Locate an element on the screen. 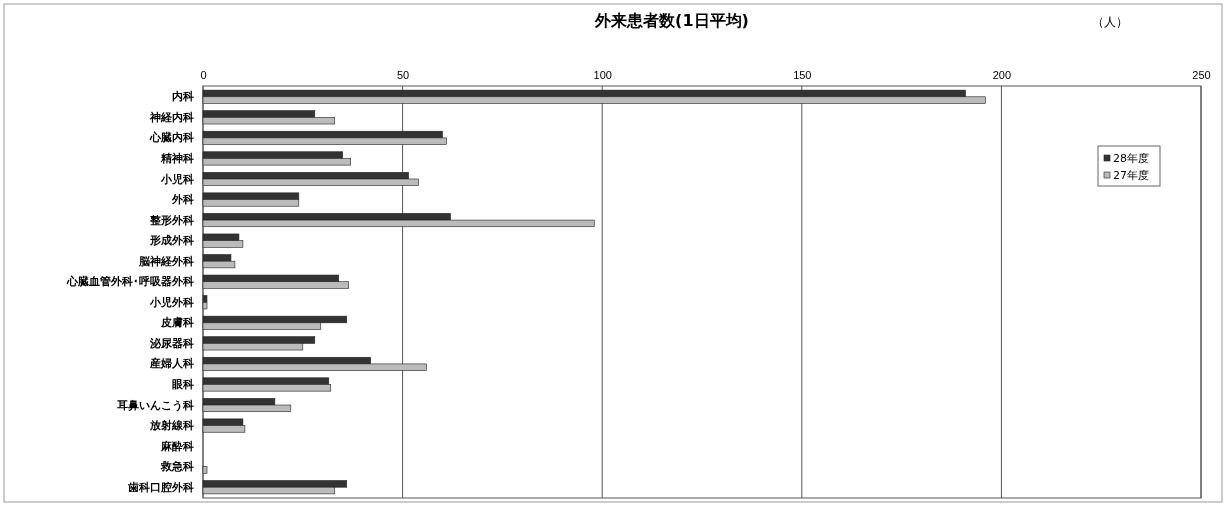 The height and width of the screenshot is (506, 1226). x-tick-label: 200 is located at coordinates (1002, 75).